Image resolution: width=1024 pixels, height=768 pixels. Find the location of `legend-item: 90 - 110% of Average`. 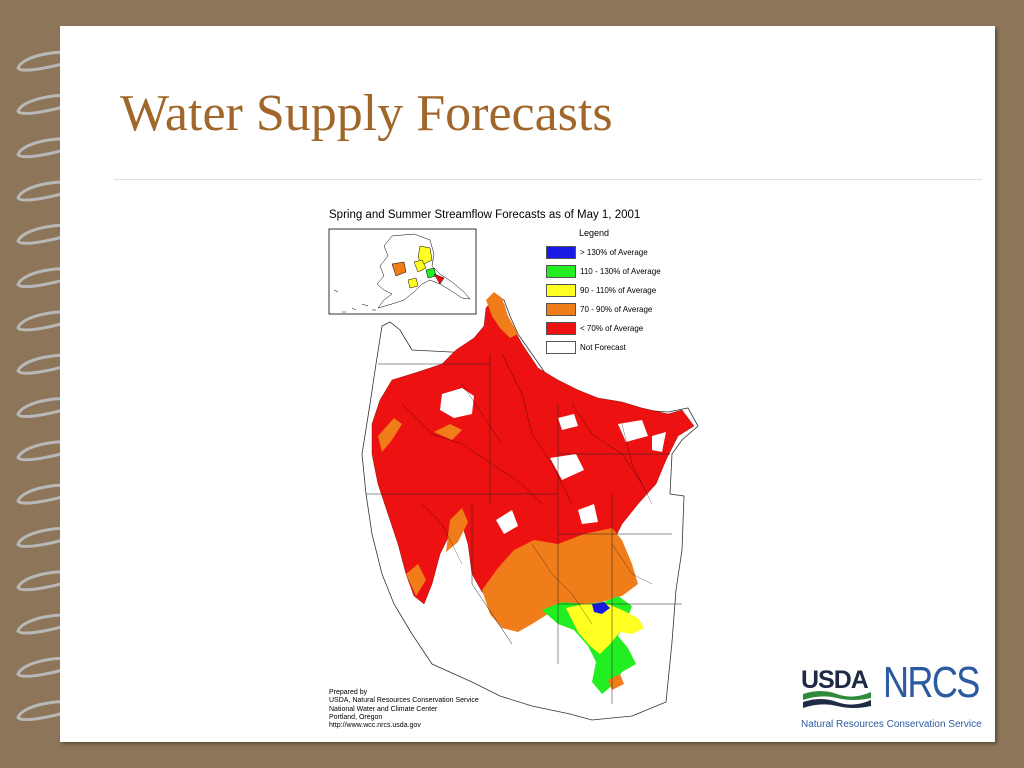

legend-item: 90 - 110% of Average is located at coordinates (621, 290).